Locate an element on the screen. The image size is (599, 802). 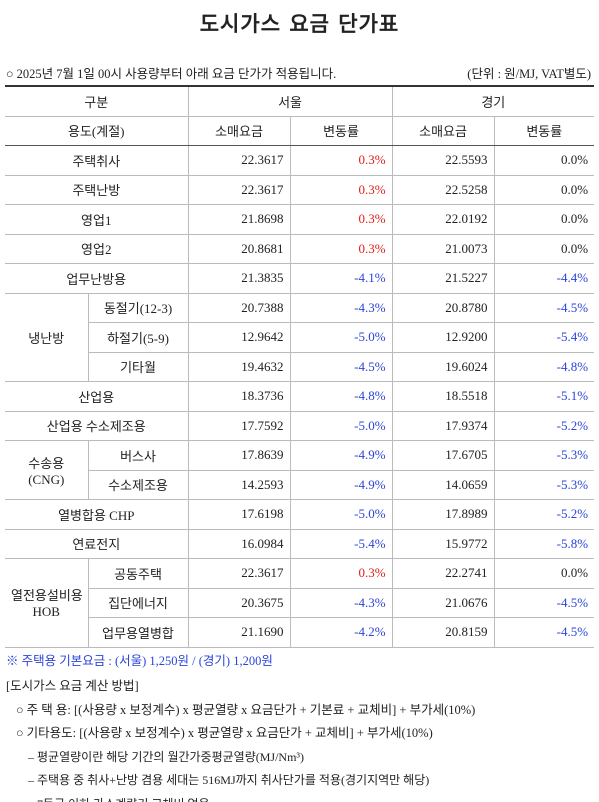
usage-label: 버스사 is located at coordinates (138, 455).